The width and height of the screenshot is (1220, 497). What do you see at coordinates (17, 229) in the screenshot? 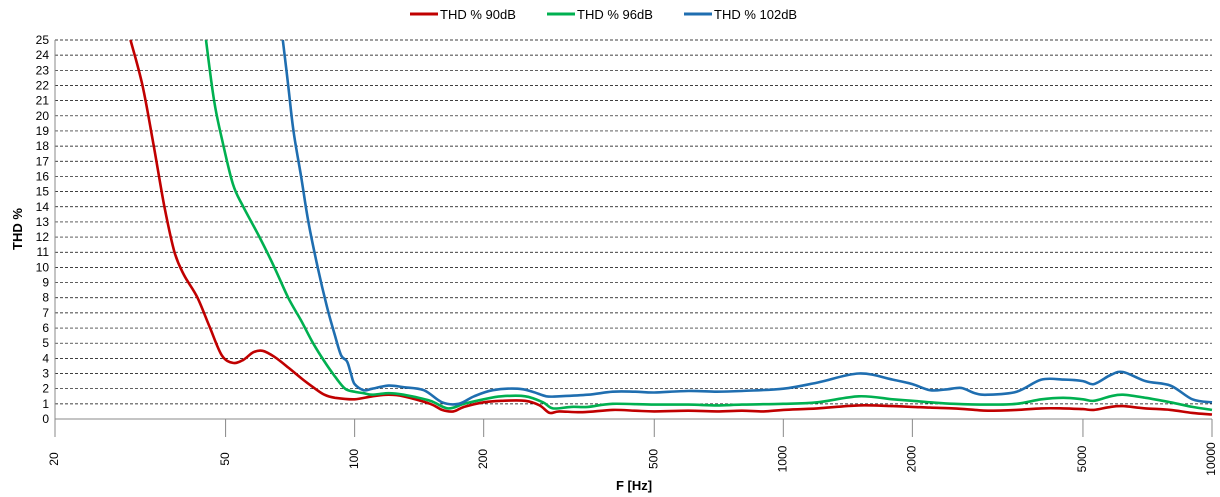
I see `y-axis-title: THD %` at bounding box center [17, 229].